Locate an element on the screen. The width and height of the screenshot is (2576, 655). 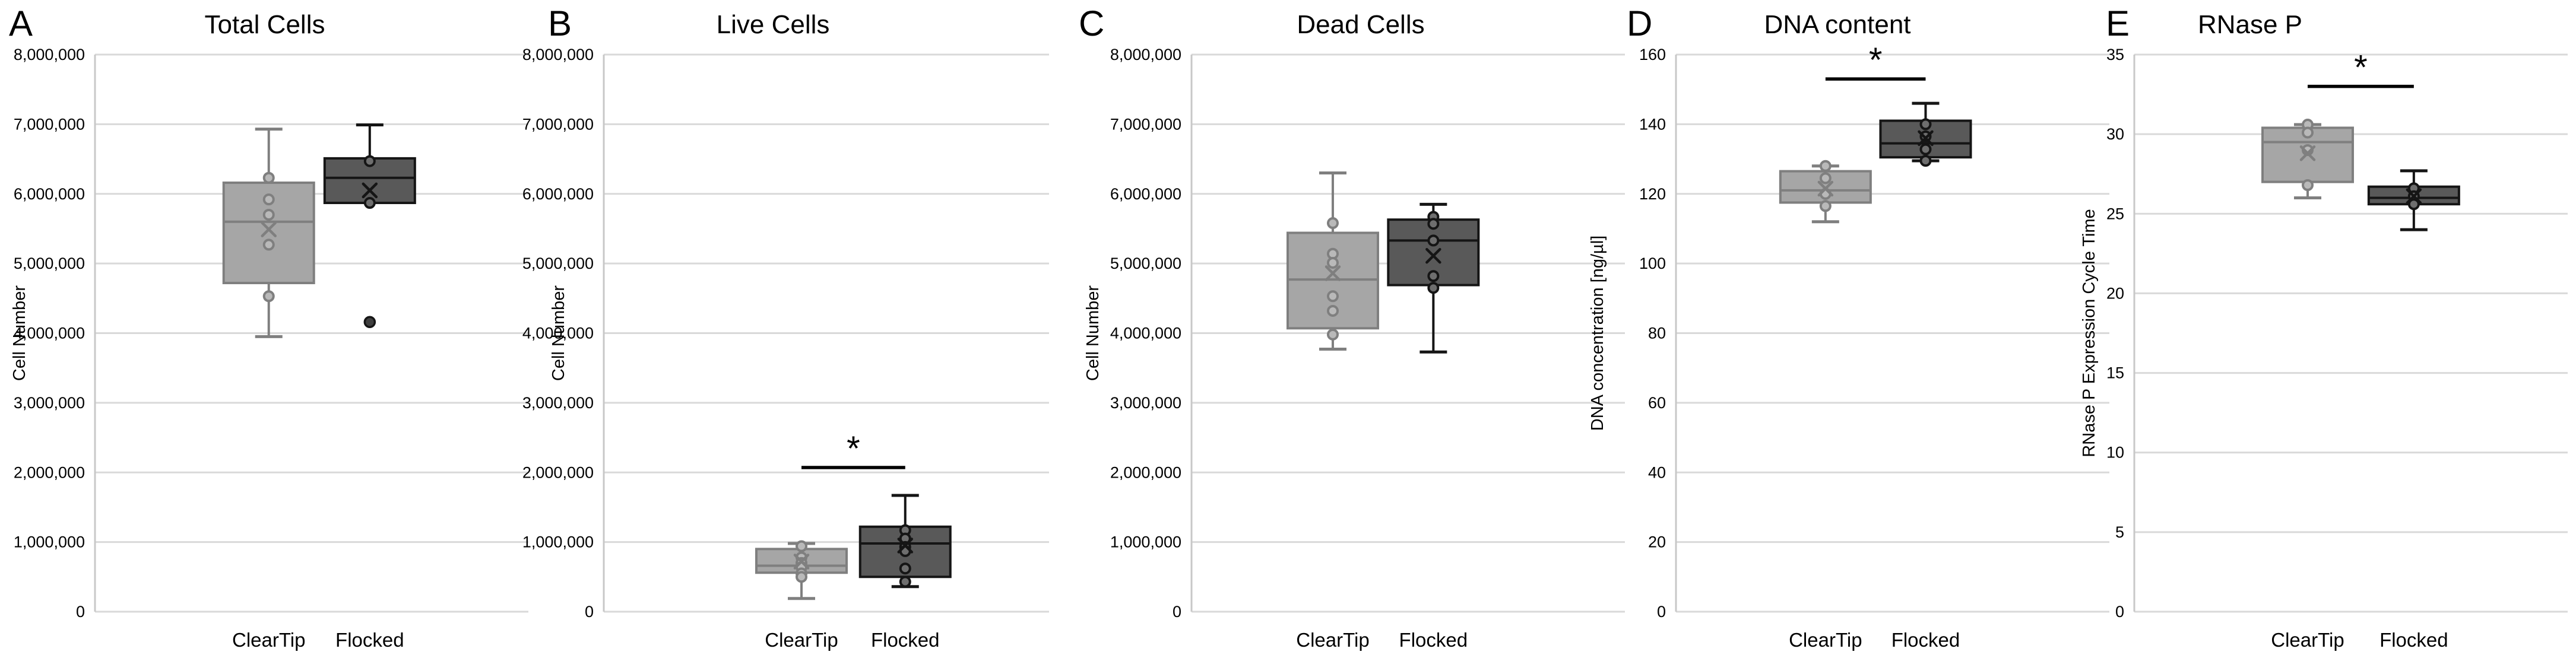
panel-title: Live Cells is located at coordinates (773, 25).